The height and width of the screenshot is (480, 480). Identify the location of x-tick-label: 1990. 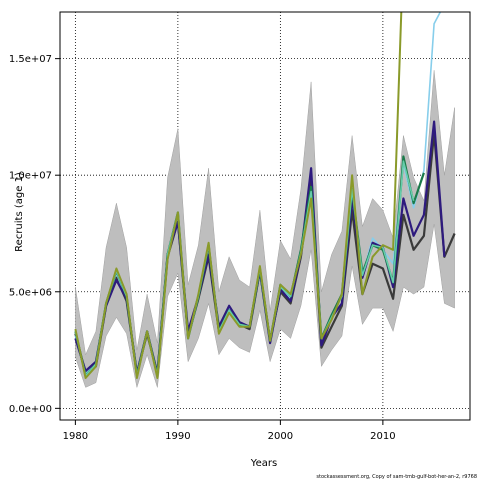
(177, 436).